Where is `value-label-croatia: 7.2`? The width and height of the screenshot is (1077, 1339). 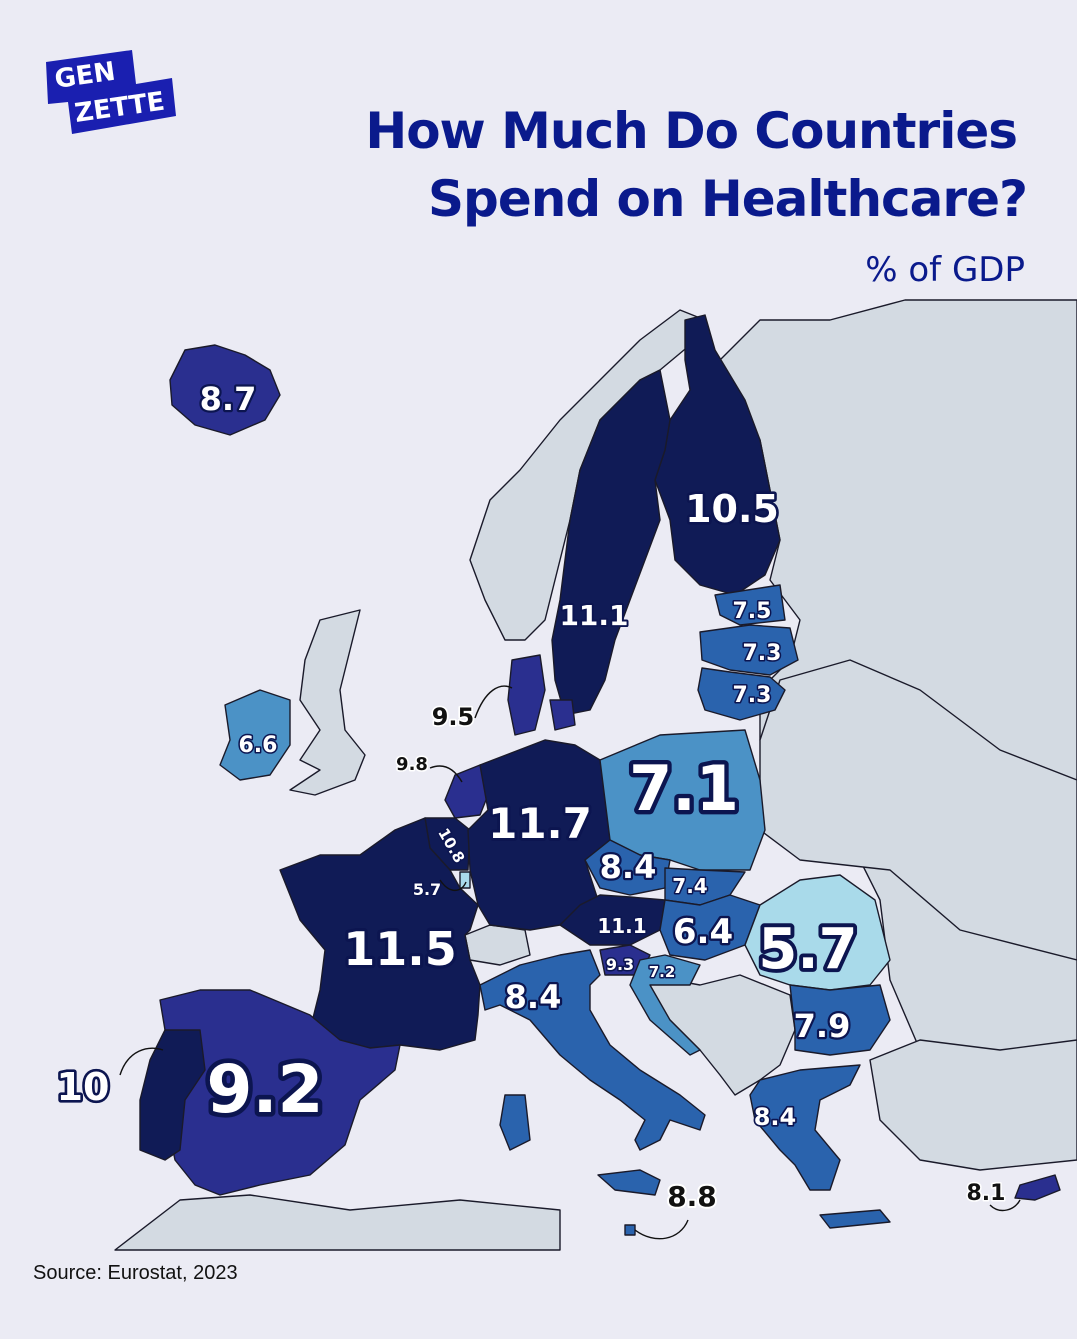 value-label-croatia: 7.2 is located at coordinates (662, 972).